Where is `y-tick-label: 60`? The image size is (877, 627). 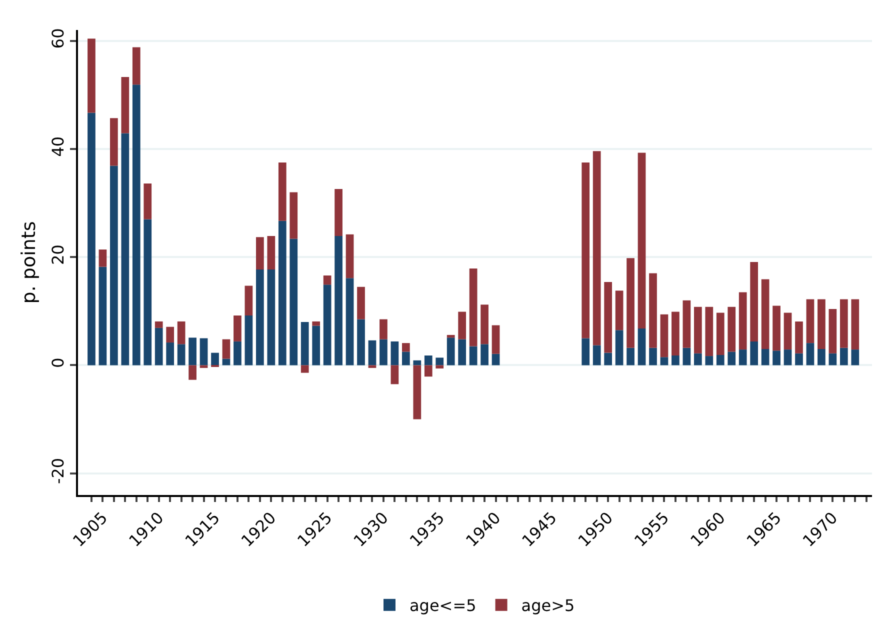 y-tick-label: 60 is located at coordinates (58, 38).